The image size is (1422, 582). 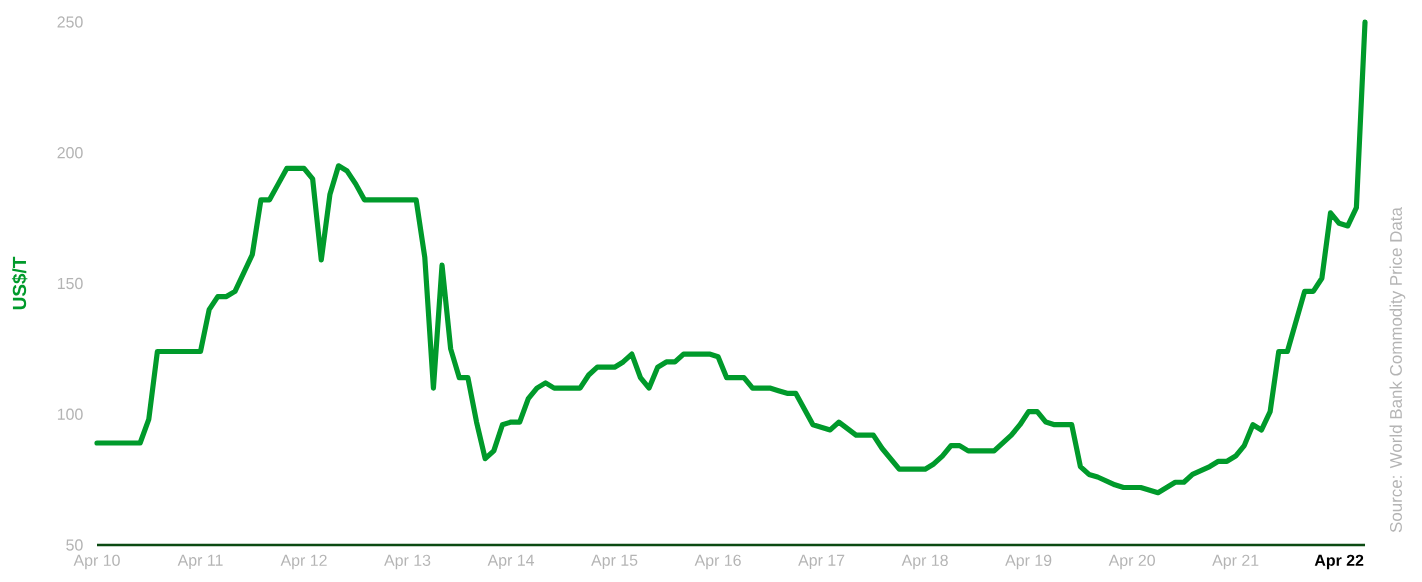 I want to click on x-tick-label: Apr 11, so click(x=200, y=561).